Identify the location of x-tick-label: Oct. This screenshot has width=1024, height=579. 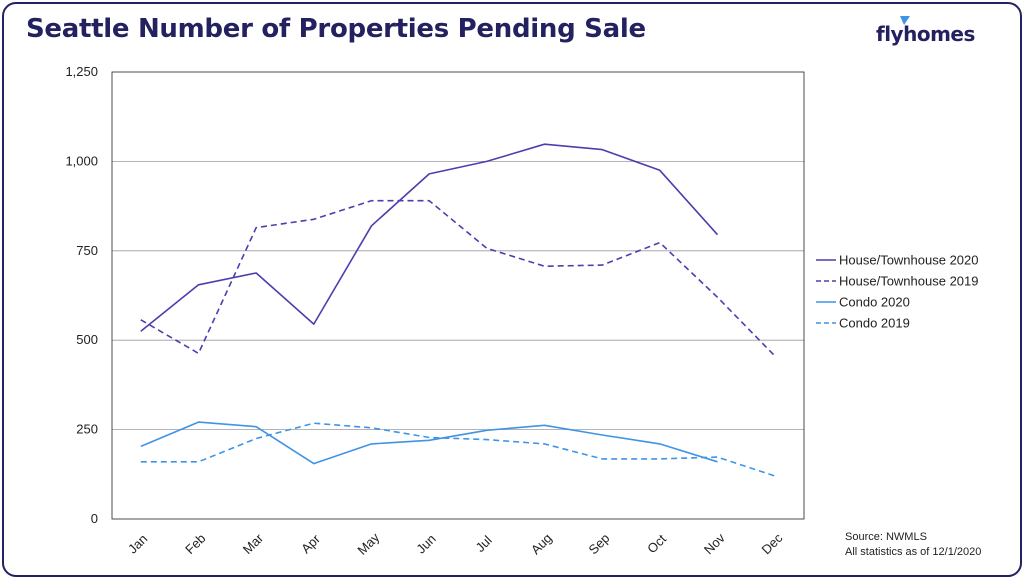
(656, 543).